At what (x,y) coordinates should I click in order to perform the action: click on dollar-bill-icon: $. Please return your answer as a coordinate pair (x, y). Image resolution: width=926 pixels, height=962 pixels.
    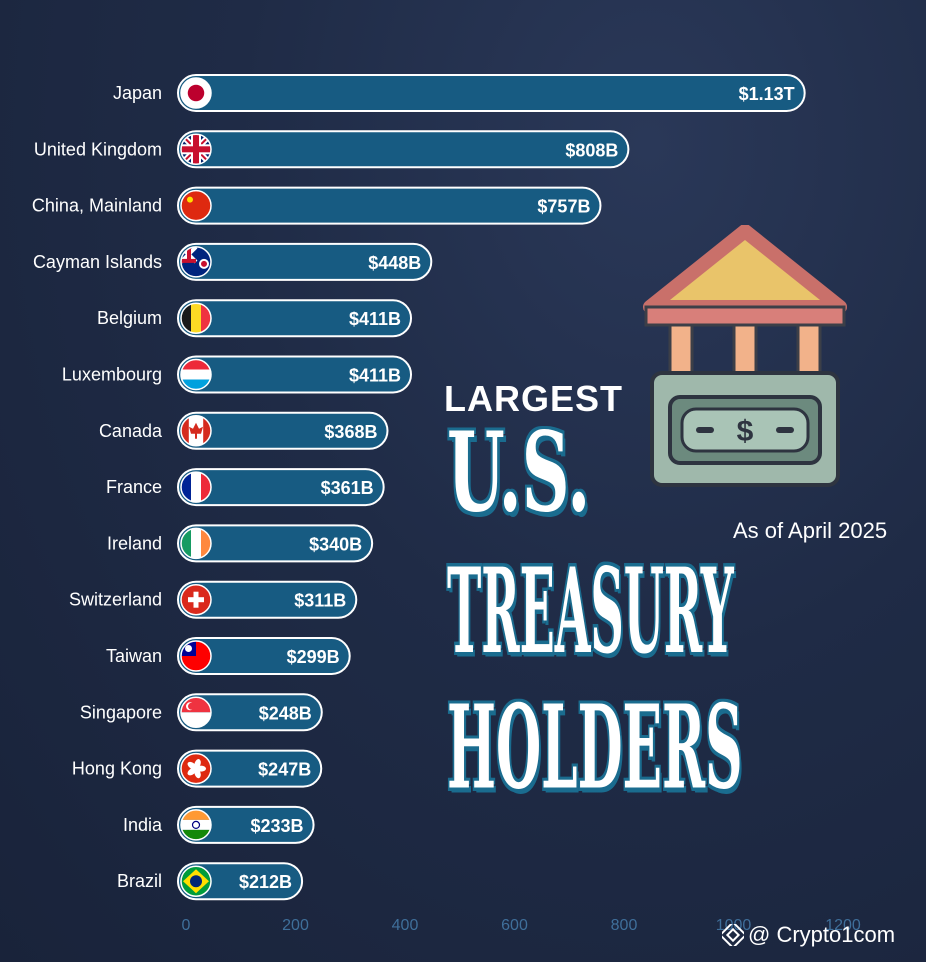
    Looking at the image, I should click on (745, 430).